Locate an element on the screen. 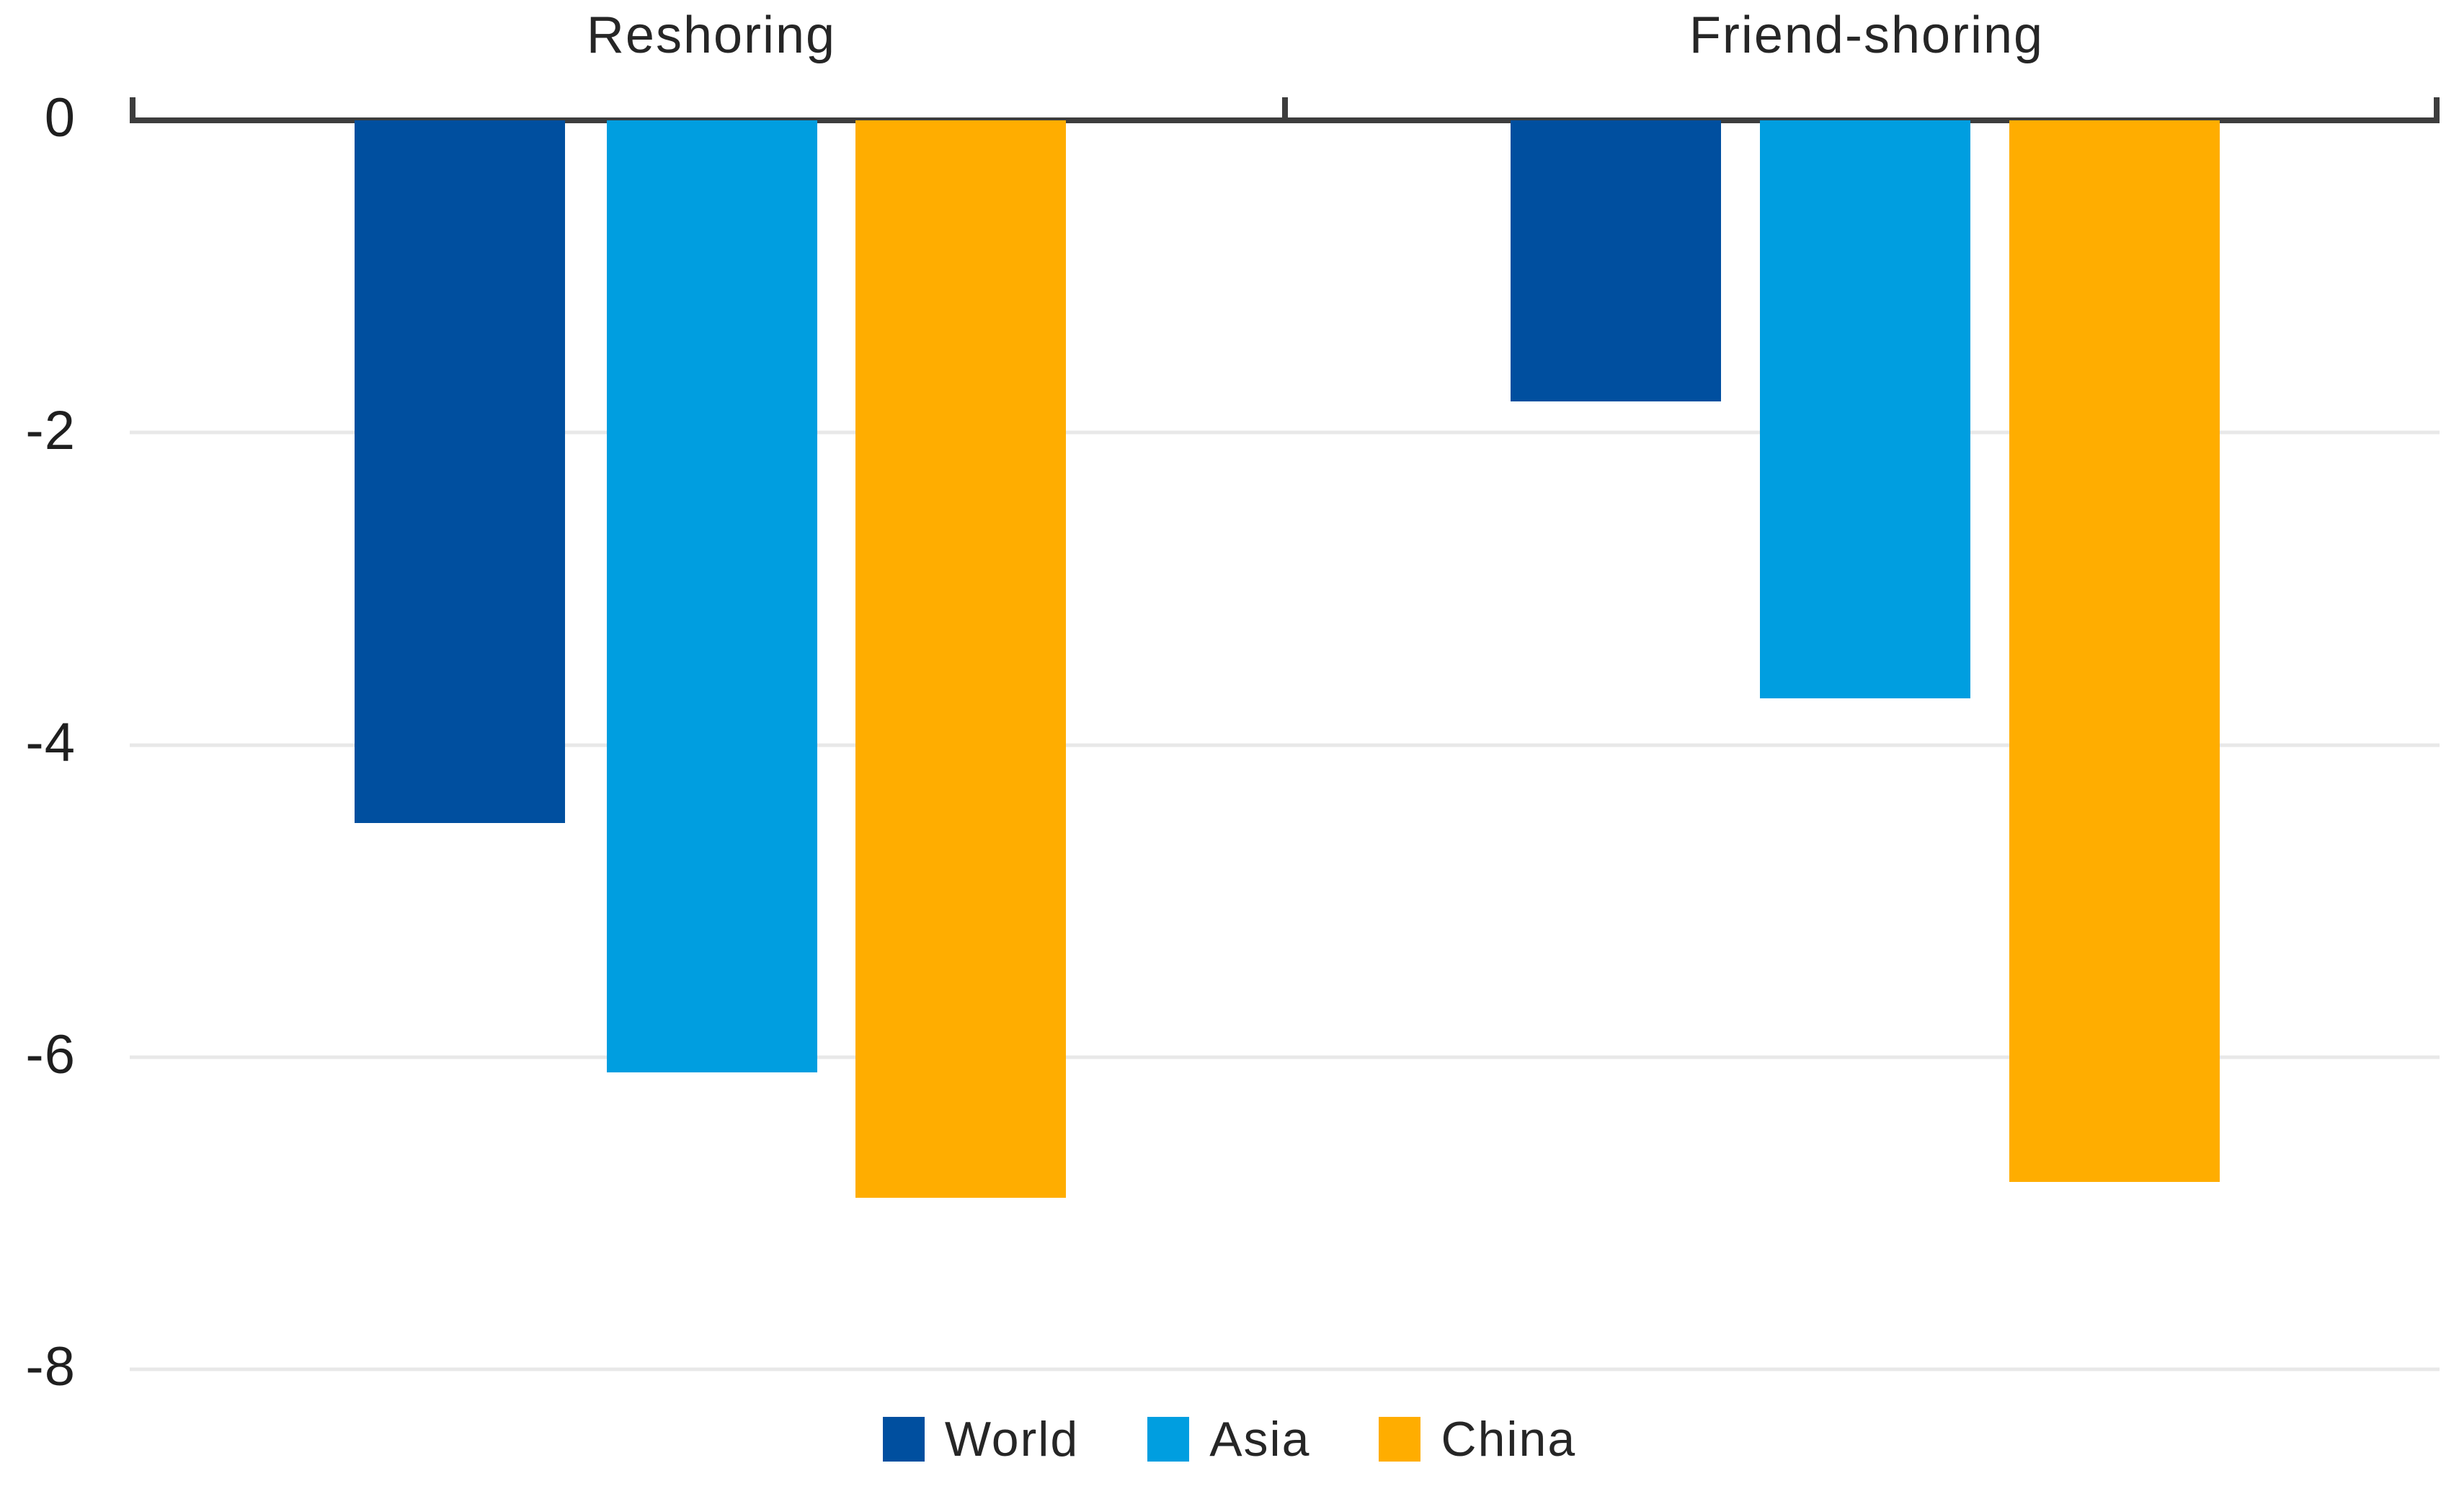 Image resolution: width=2459 pixels, height=1512 pixels. y-tick-label: -4 is located at coordinates (50, 743).